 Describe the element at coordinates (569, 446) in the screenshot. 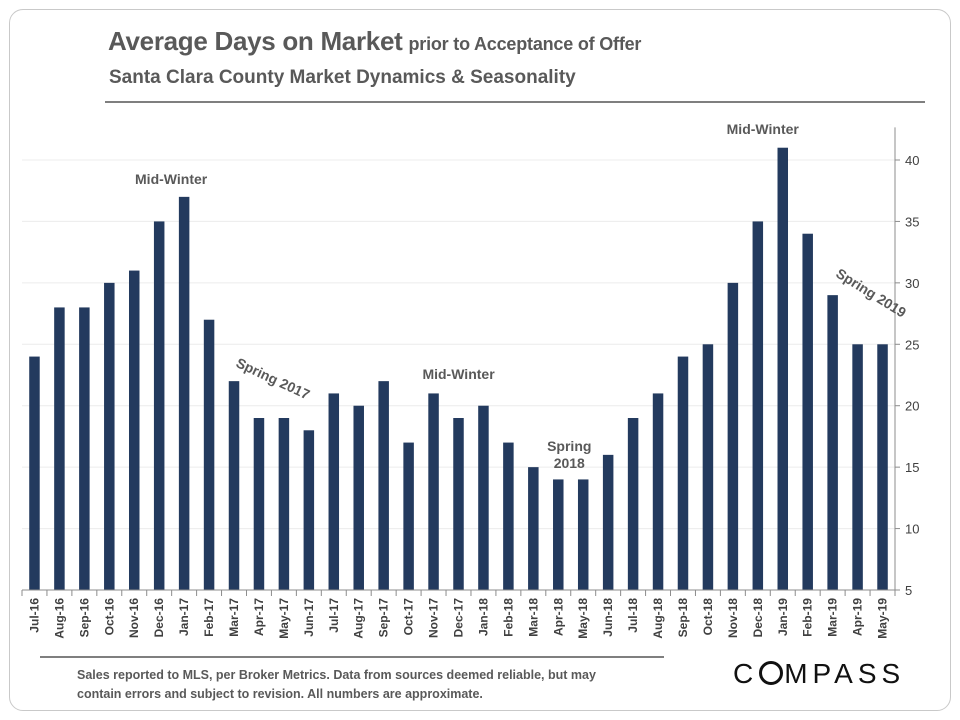

I see `annotation-line: Spring` at that location.